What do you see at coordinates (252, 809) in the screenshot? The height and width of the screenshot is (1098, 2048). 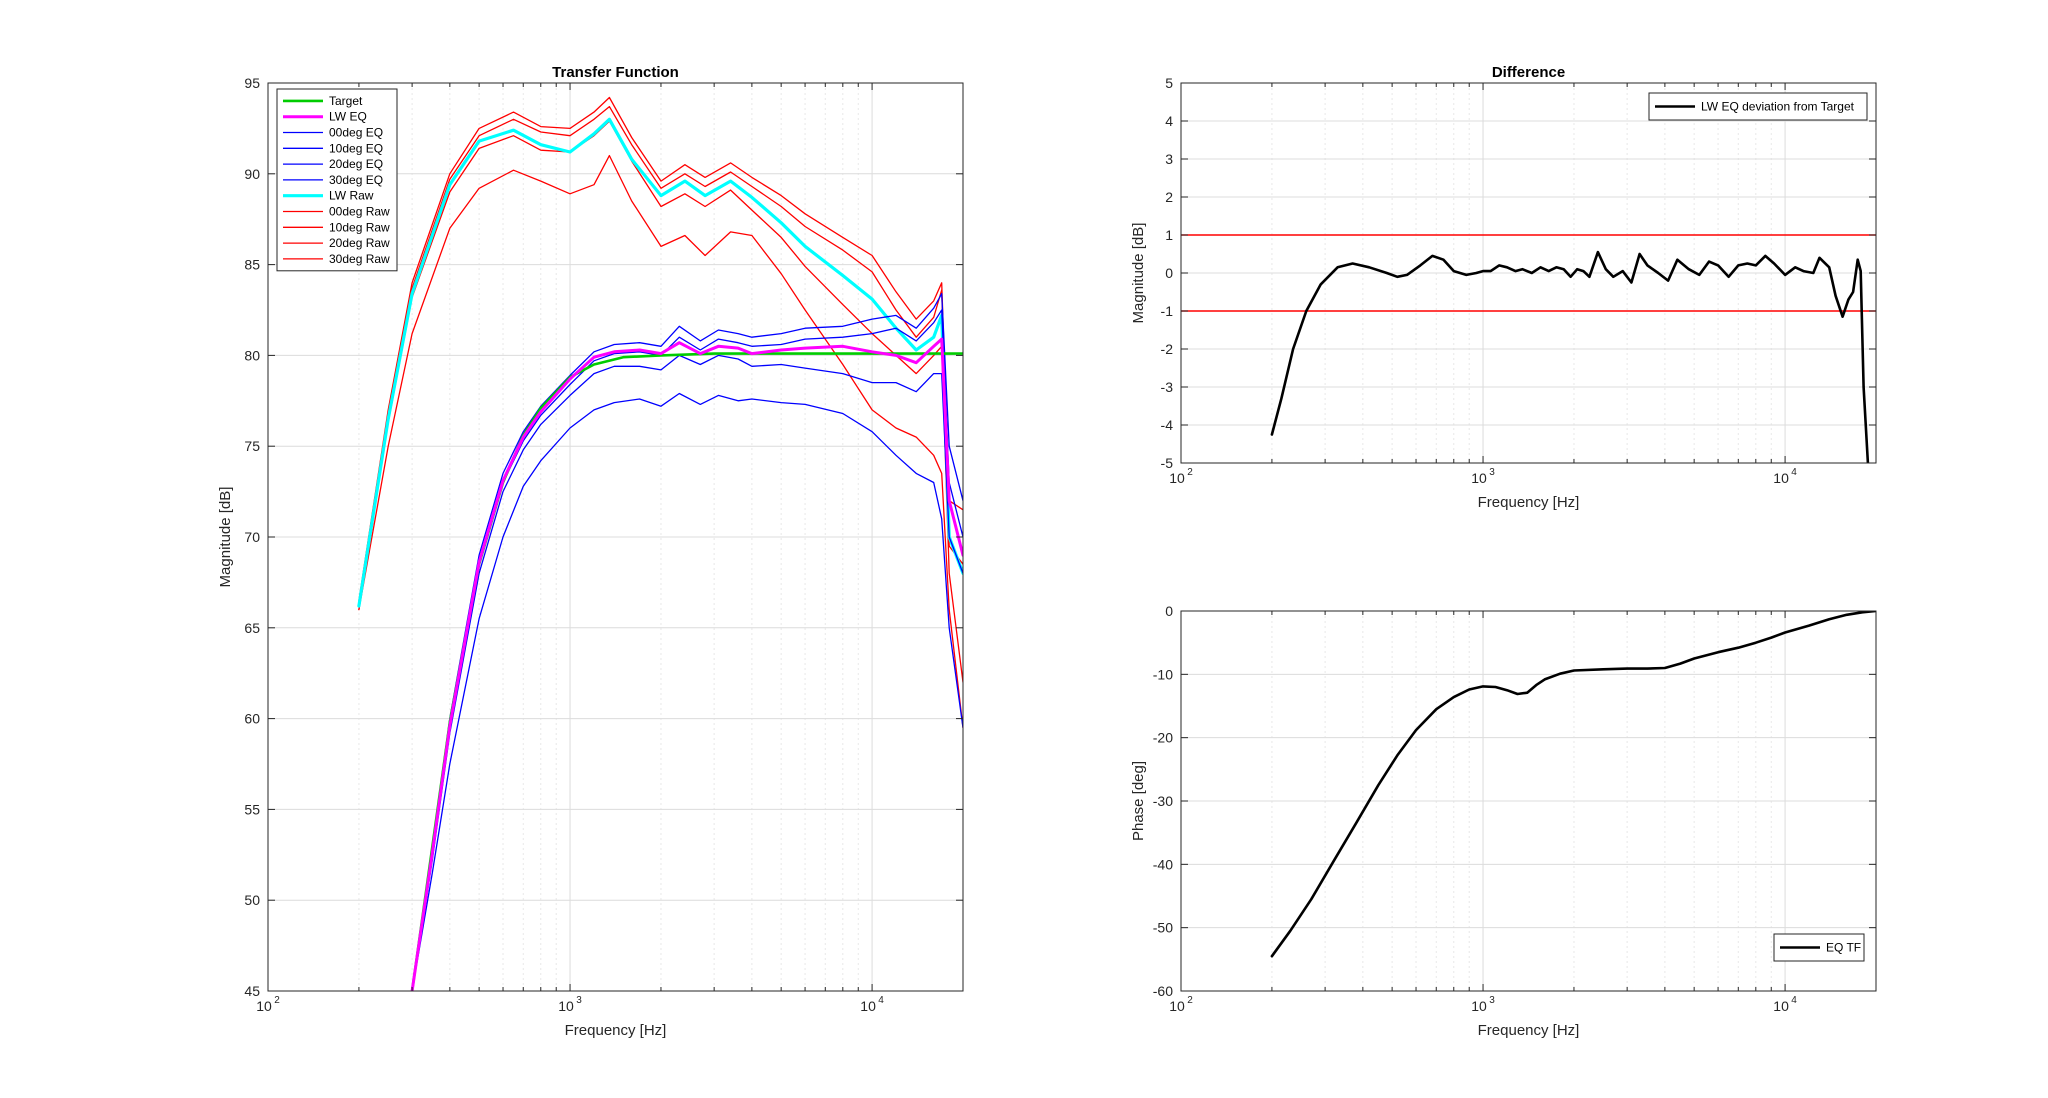 I see `y-tick-label: 55` at bounding box center [252, 809].